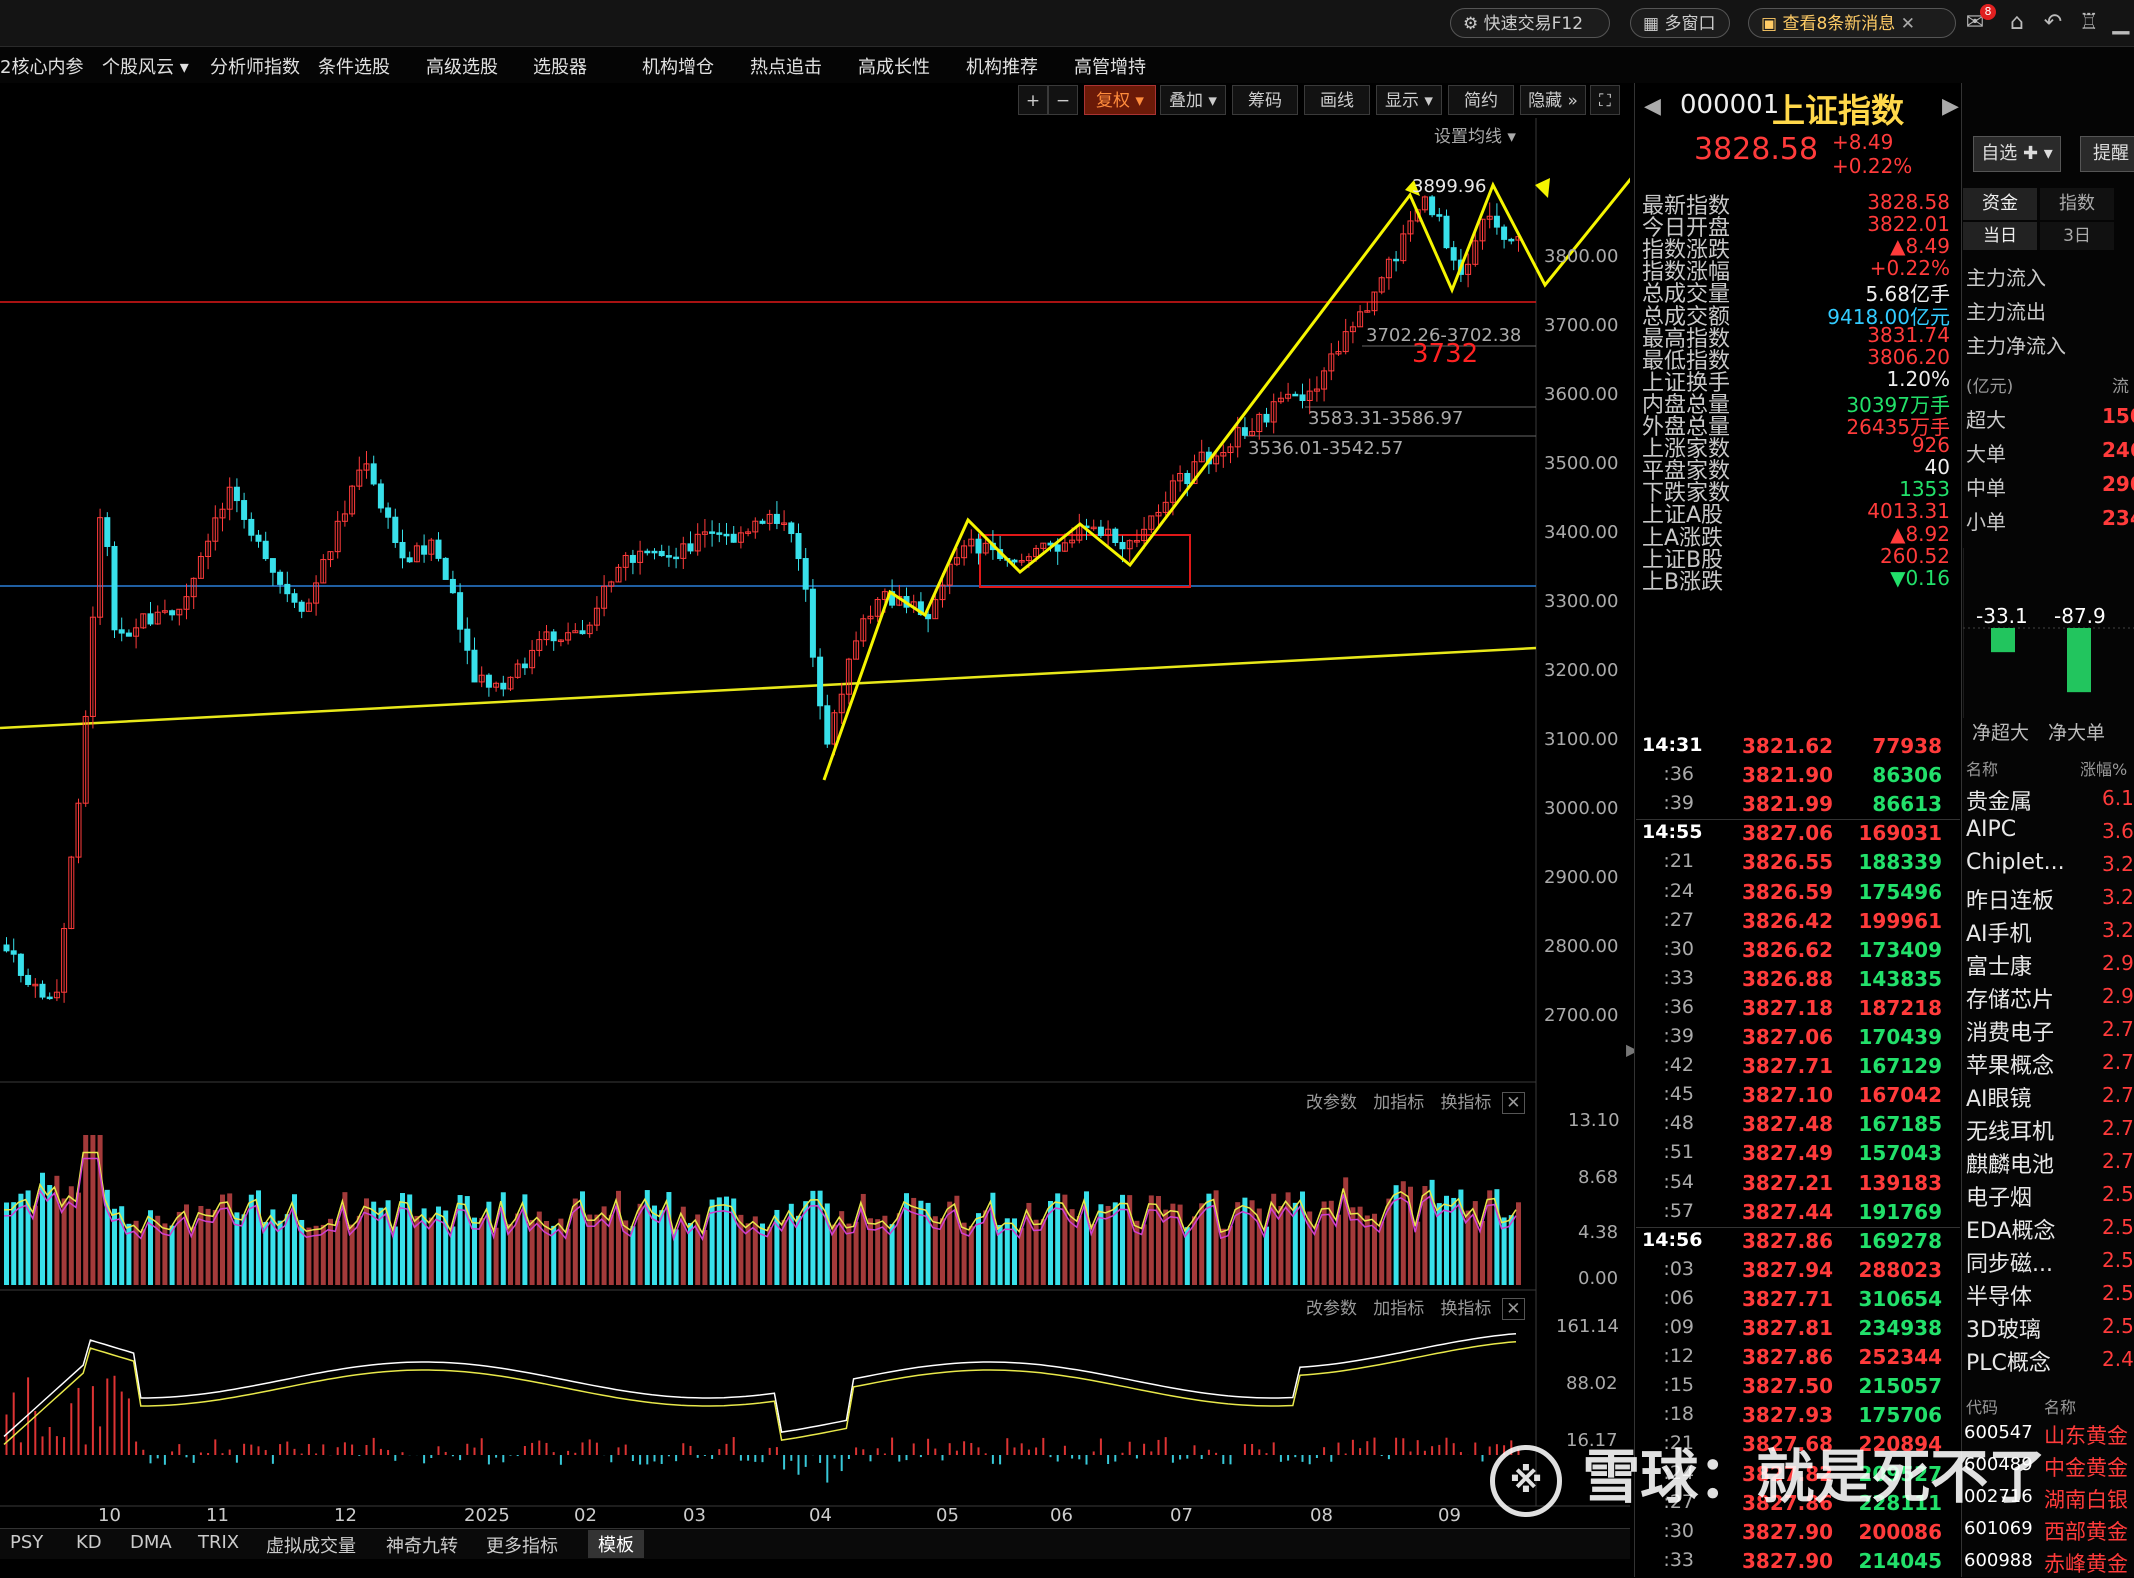  Describe the element at coordinates (1680, 23) in the screenshot. I see `multi-window-button: ▦ 多窗口` at that location.